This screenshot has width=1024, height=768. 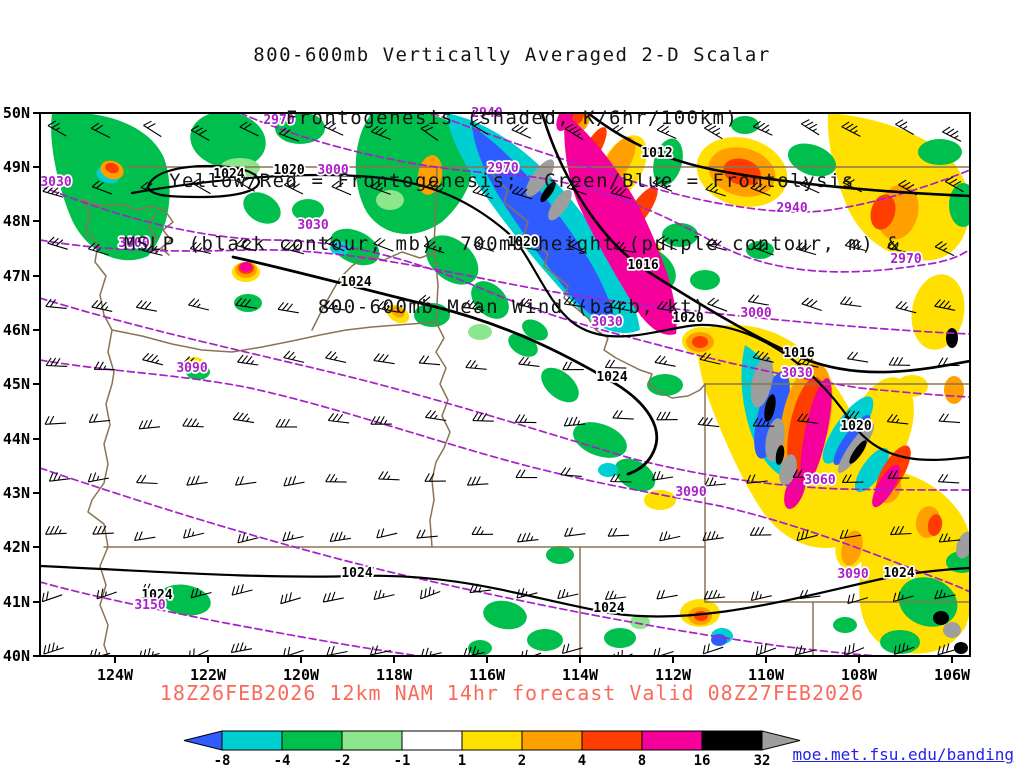 What do you see at coordinates (872, 470) in the screenshot?
I see `shading-region-cyan` at bounding box center [872, 470].